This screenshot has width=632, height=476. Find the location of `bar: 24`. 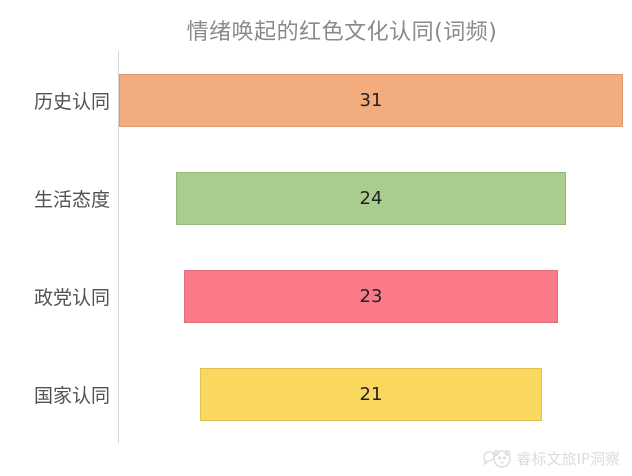

bar: 24 is located at coordinates (371, 198).